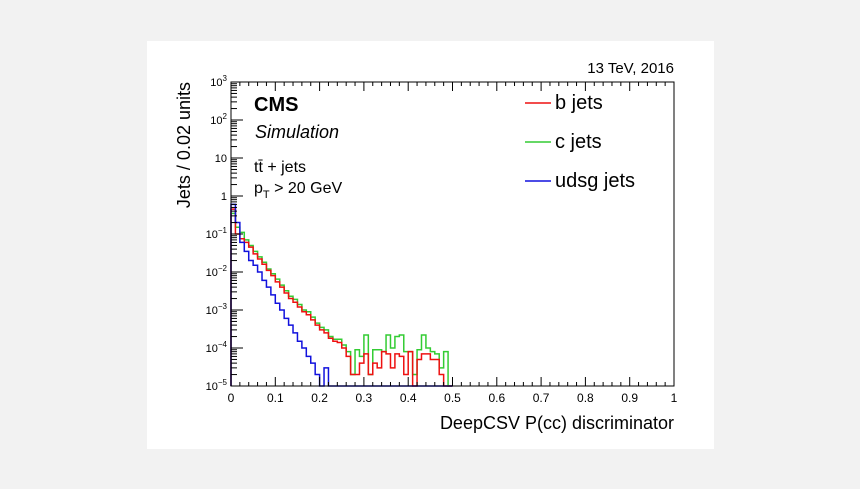 Image resolution: width=860 pixels, height=489 pixels. Describe the element at coordinates (595, 181) in the screenshot. I see `legend-label: udsg jets` at that location.